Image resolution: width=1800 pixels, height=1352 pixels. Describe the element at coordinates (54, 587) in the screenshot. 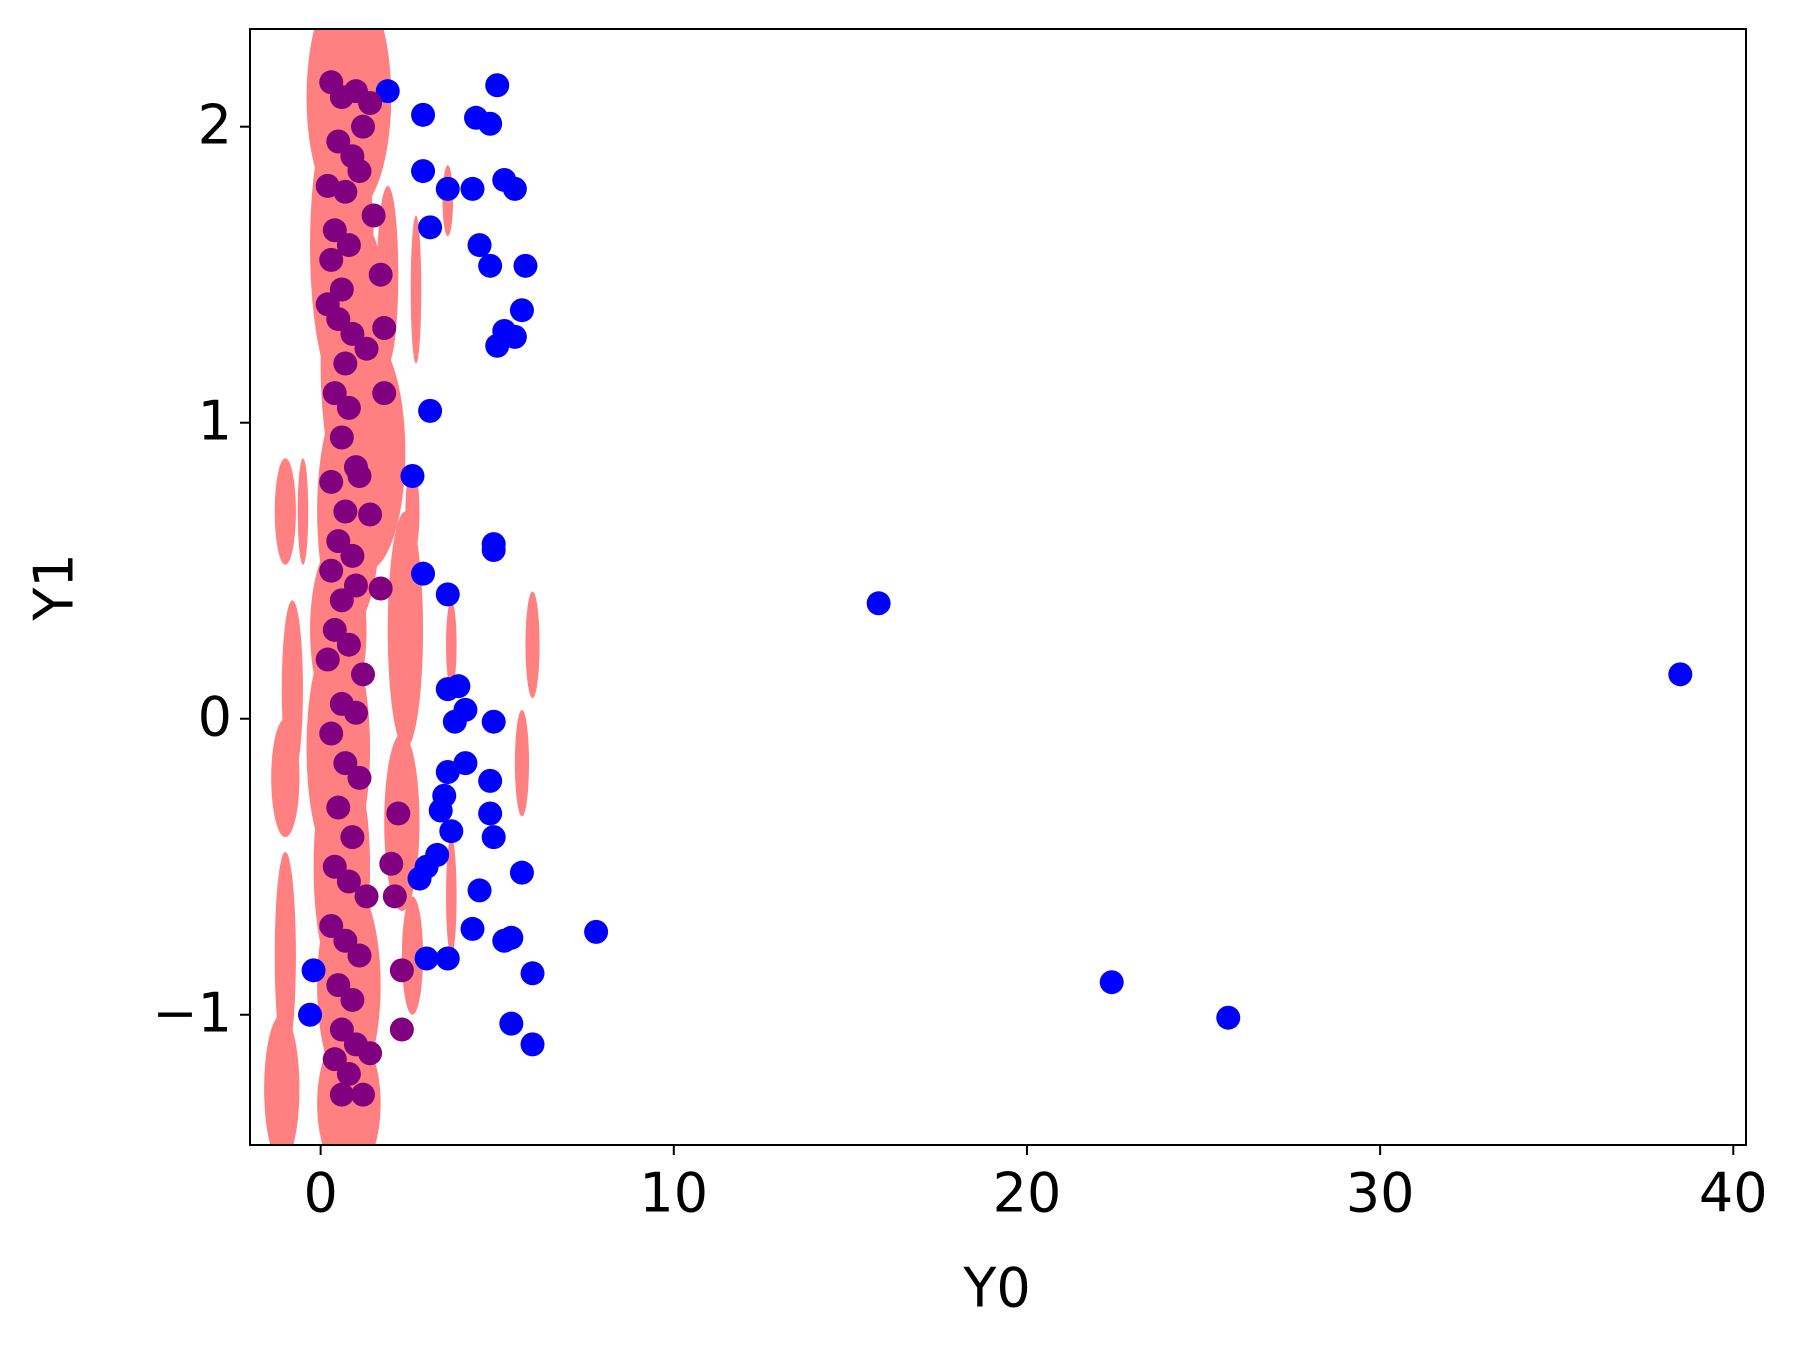

I see `y-axis-label: Y1` at that location.